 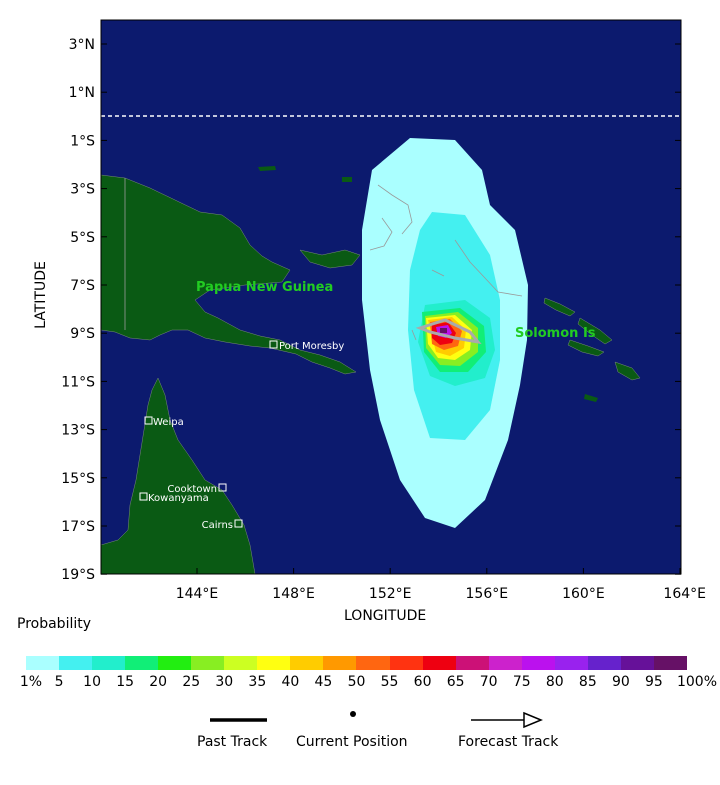 What do you see at coordinates (390, 593) in the screenshot?
I see `lon-tick-label: 152°E` at bounding box center [390, 593].